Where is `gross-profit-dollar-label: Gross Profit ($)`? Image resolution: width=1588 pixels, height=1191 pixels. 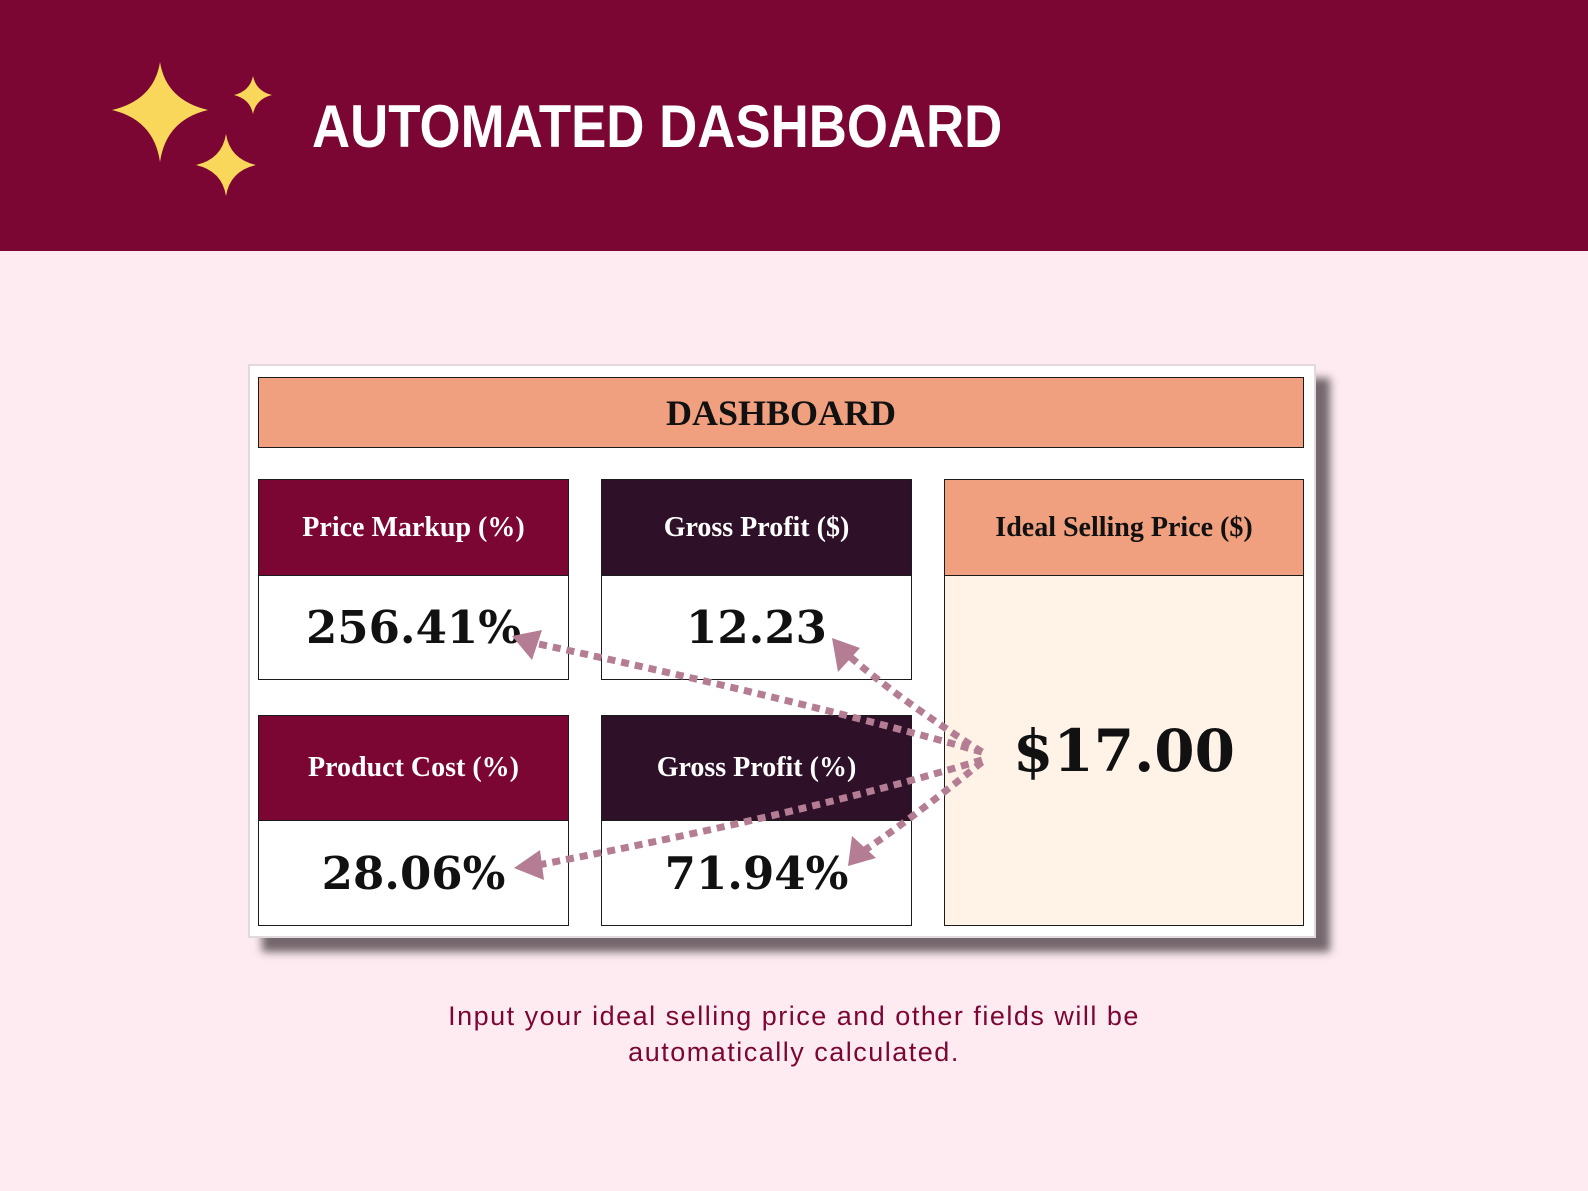 gross-profit-dollar-label: Gross Profit ($) is located at coordinates (756, 527).